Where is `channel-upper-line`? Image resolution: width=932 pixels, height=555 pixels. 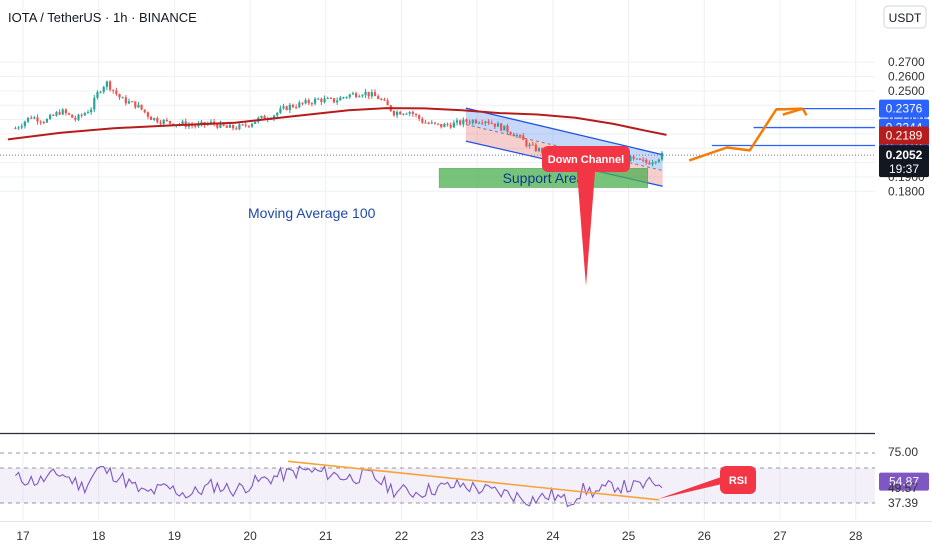 channel-upper-line is located at coordinates (564, 131).